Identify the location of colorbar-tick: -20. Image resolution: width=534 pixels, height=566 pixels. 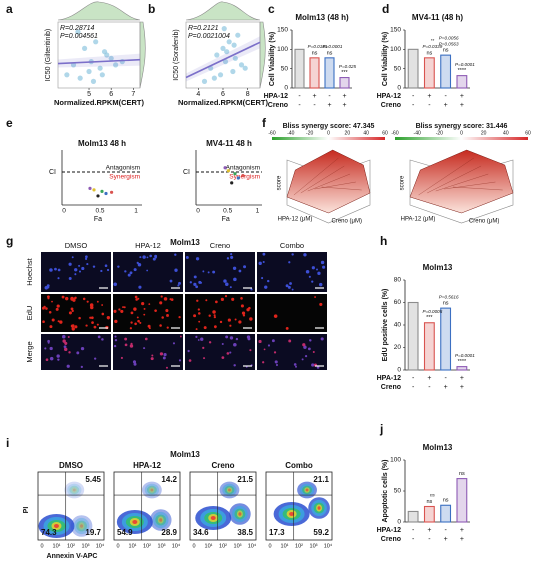
(439, 133).